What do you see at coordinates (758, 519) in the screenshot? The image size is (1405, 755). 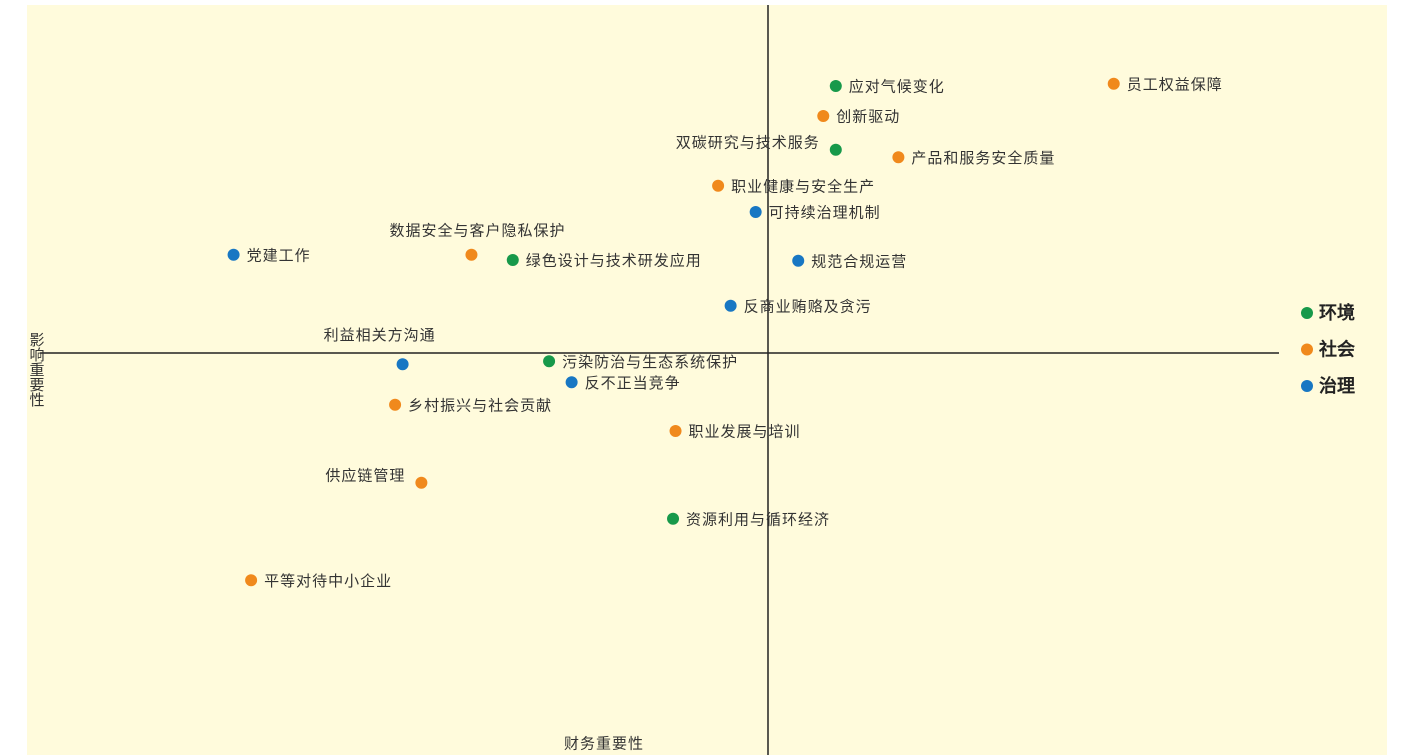 I see `point-label: 资源利用与循环经济` at bounding box center [758, 519].